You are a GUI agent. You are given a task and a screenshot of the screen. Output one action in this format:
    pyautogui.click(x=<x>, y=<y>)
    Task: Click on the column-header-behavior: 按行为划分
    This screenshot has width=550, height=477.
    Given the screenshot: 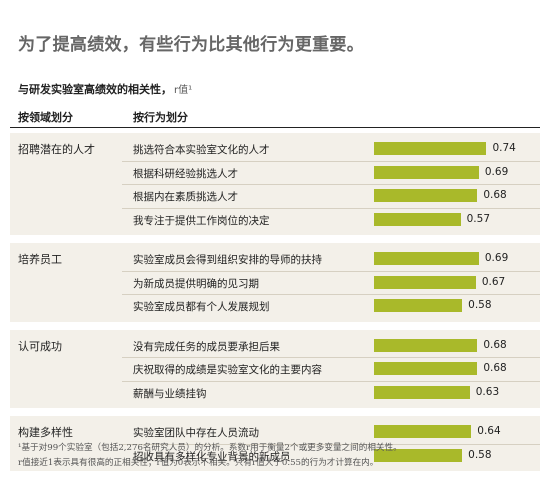 What is the action you would take?
    pyautogui.click(x=160, y=117)
    